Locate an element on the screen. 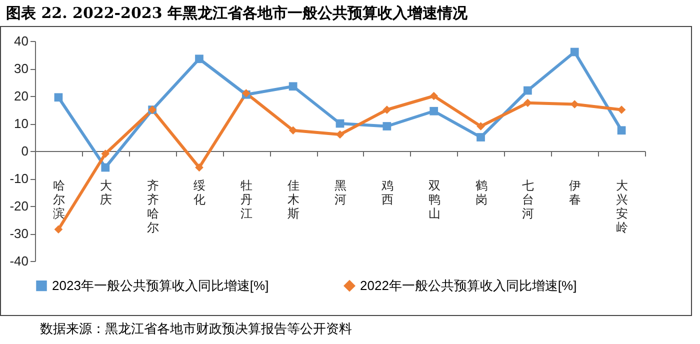 The image size is (700, 344). y-tick-label: 10 is located at coordinates (21, 123).